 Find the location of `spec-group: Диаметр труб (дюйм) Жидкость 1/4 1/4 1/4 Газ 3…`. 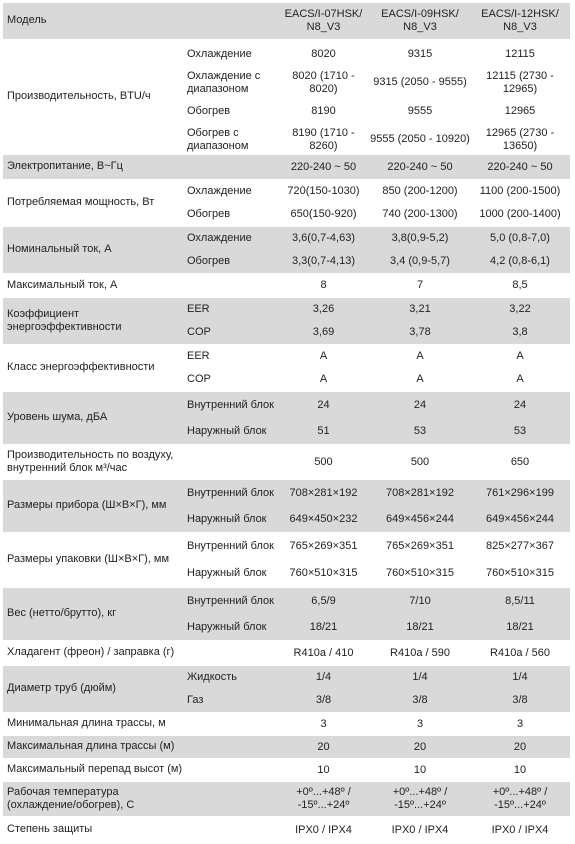

spec-group: Диаметр труб (дюйм) Жидкость 1/4 1/4 1/4 Газ 3… is located at coordinates (286, 689).